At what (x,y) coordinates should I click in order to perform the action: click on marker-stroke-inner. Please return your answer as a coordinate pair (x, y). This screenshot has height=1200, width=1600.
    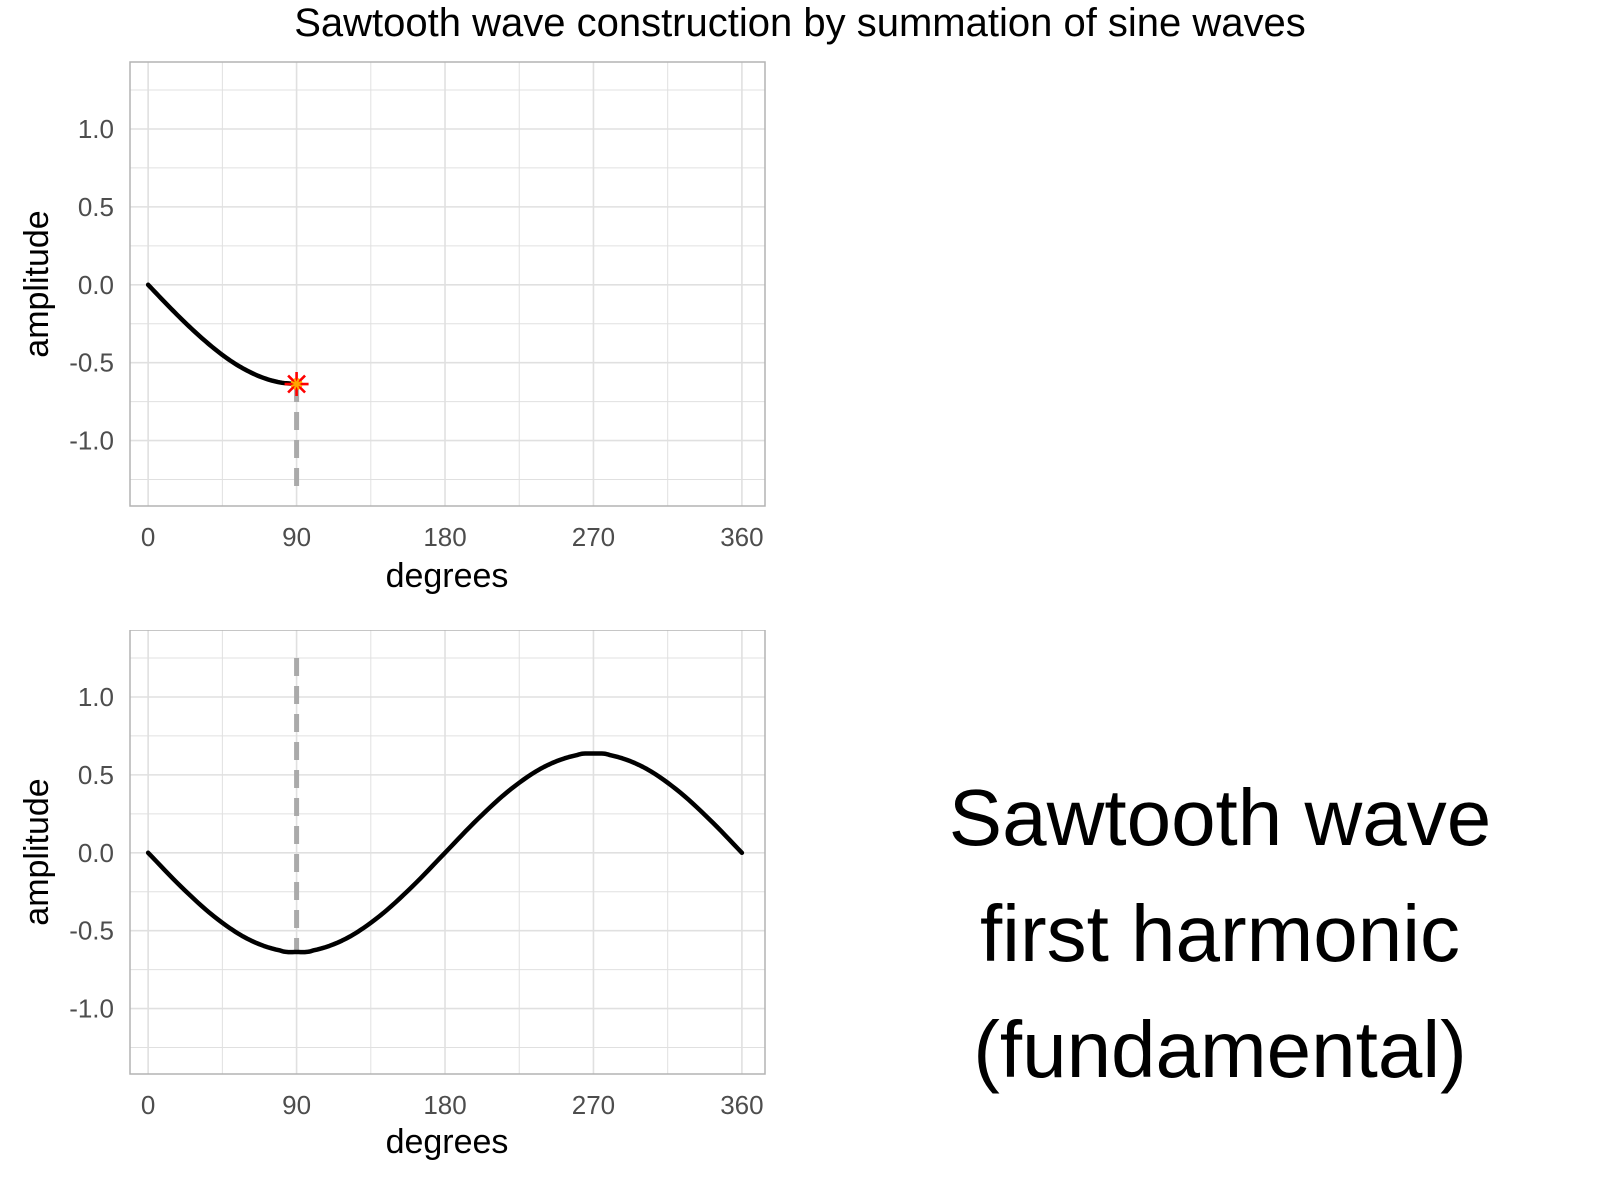
    Looking at the image, I should click on (296, 384).